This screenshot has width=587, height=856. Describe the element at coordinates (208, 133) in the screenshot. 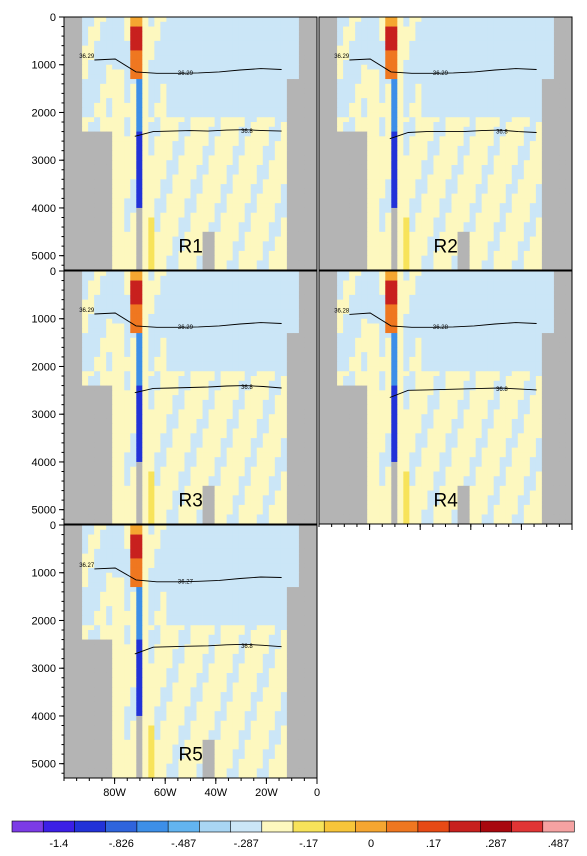

I see `contour-line` at that location.